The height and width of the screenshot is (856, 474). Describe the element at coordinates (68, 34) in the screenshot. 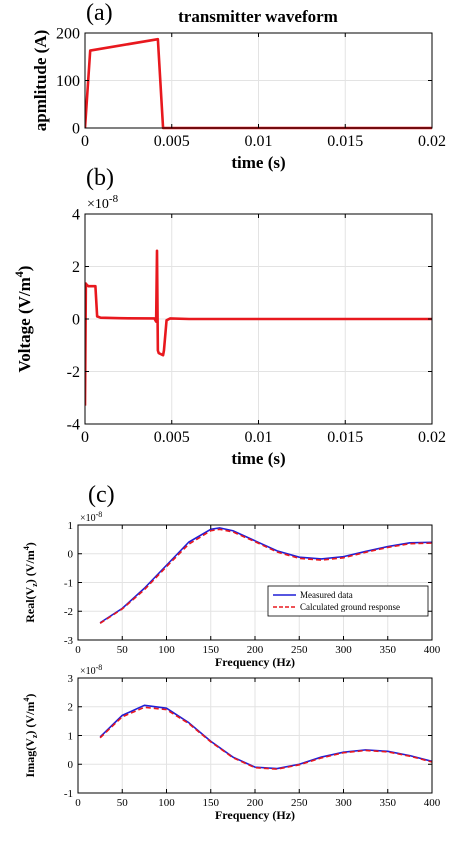

I see `y-tick-label: 200` at that location.